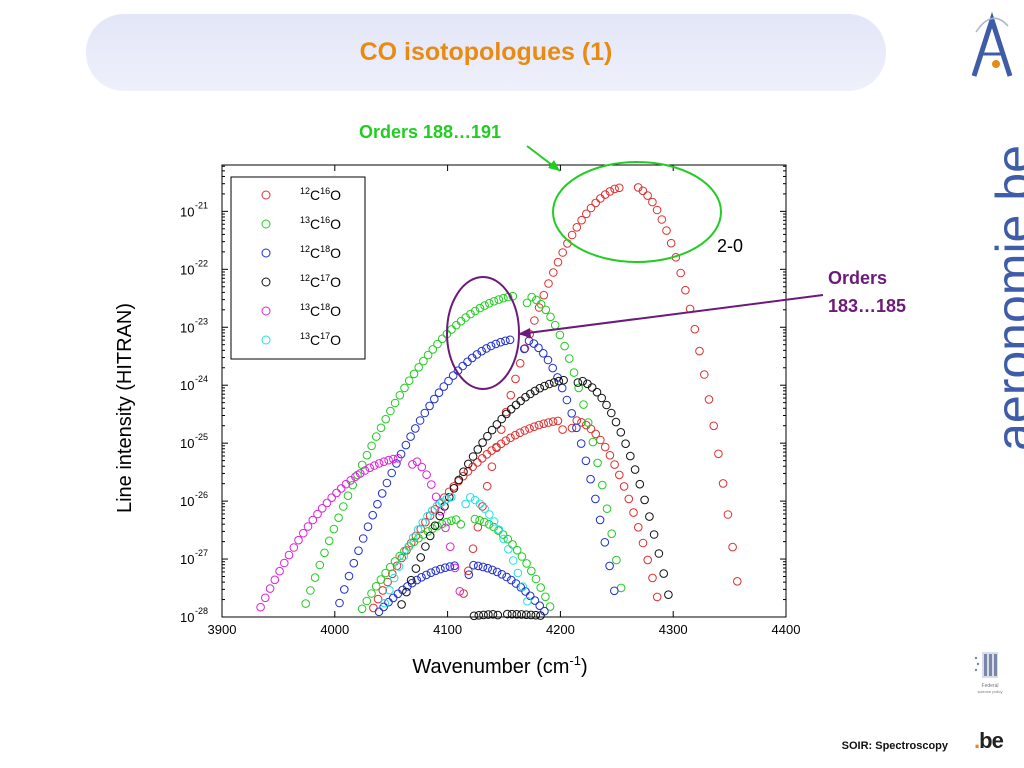  I want to click on logo-caption-1: Federal, so click(990, 686).